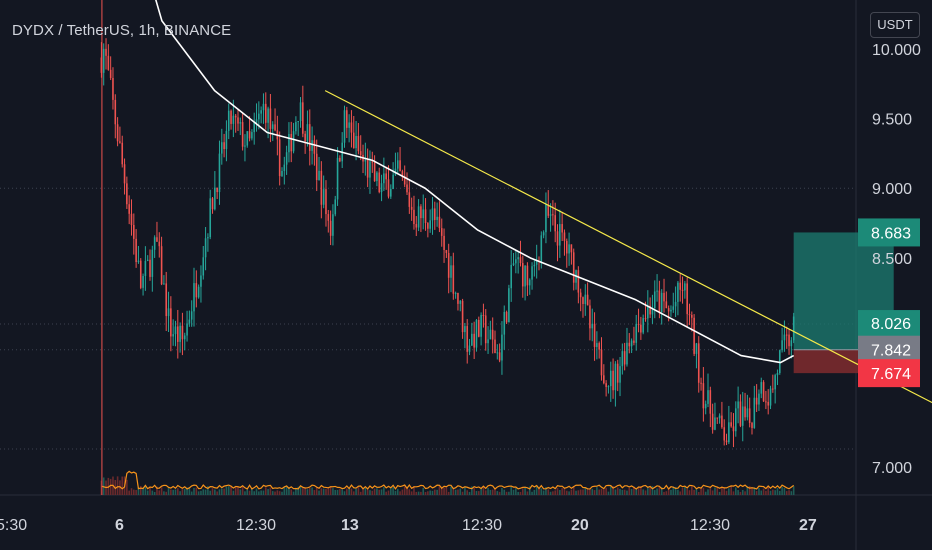 The width and height of the screenshot is (932, 550). Describe the element at coordinates (896, 259) in the screenshot. I see `price-axis: 10.000 9.500 9.000 8.500 7.000` at that location.